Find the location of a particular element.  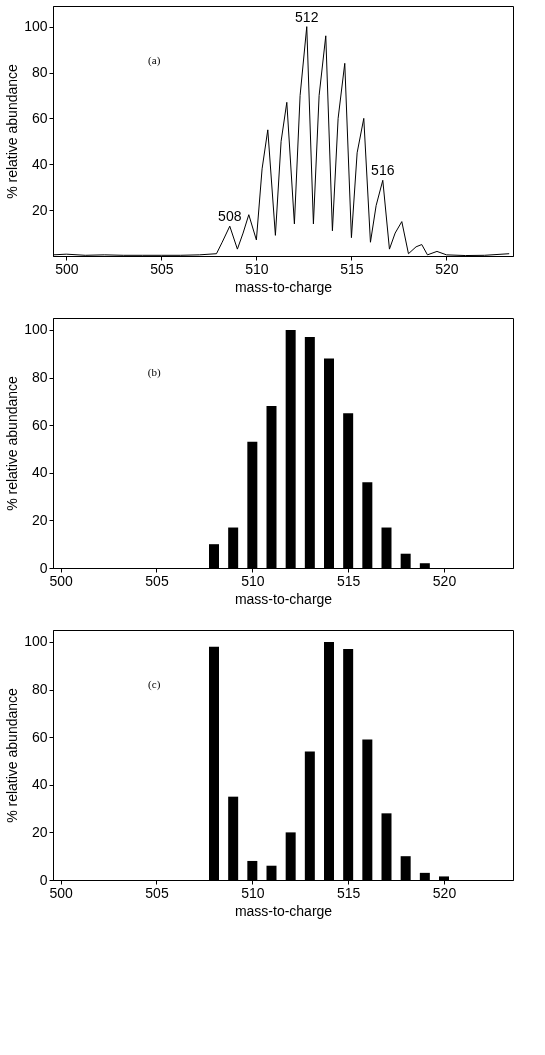

annotation: 508 is located at coordinates (230, 216).